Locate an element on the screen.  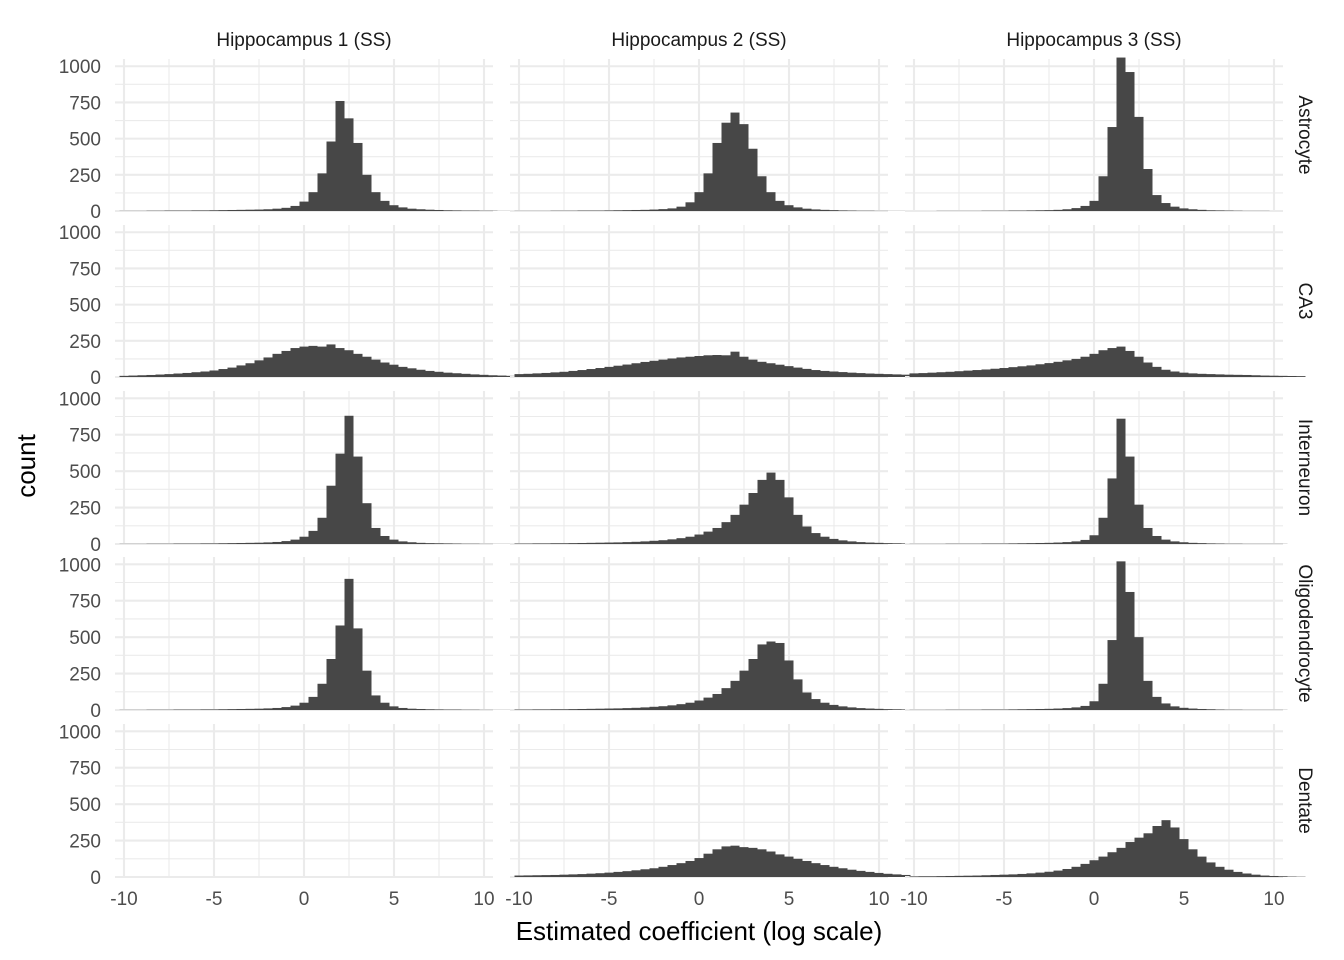
strip-label-col-1: Hippocampus 1 (SS) is located at coordinates (303, 40).